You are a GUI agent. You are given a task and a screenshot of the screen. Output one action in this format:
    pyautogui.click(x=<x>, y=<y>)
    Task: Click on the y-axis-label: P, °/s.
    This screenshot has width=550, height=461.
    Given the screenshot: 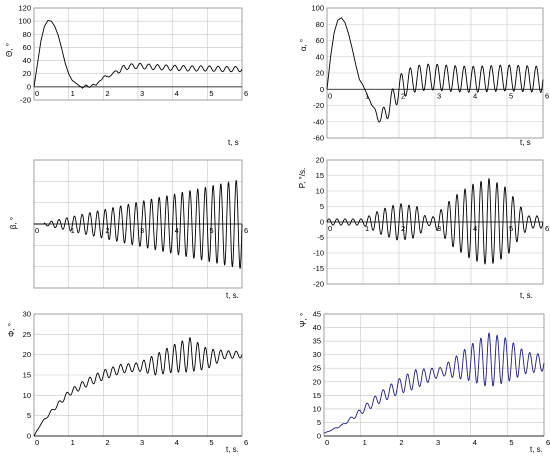 What is the action you would take?
    pyautogui.click(x=302, y=178)
    